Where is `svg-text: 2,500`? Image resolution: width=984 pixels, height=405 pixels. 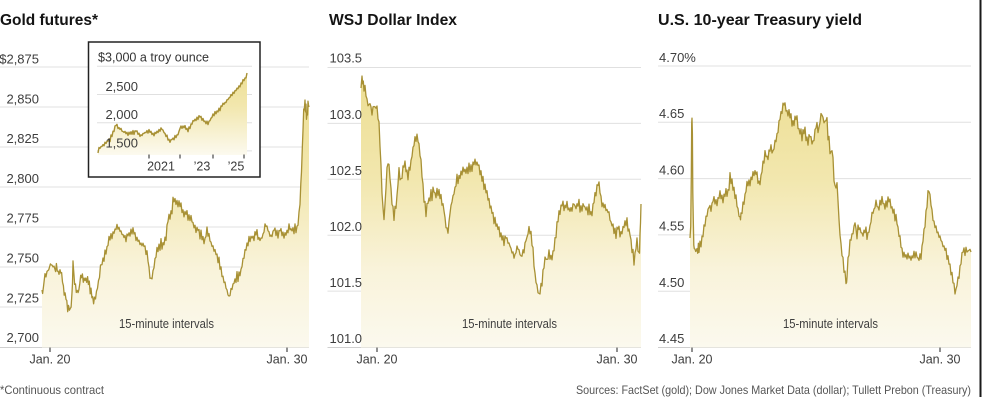 svg-text: 2,500 is located at coordinates (121, 86).